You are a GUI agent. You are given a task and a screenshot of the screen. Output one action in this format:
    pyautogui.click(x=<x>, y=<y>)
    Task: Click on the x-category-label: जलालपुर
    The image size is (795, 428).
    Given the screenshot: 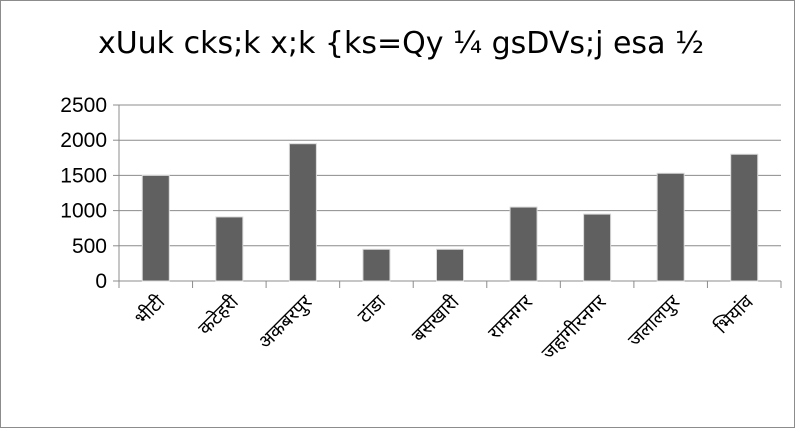 What is the action you would take?
    pyautogui.click(x=655, y=321)
    